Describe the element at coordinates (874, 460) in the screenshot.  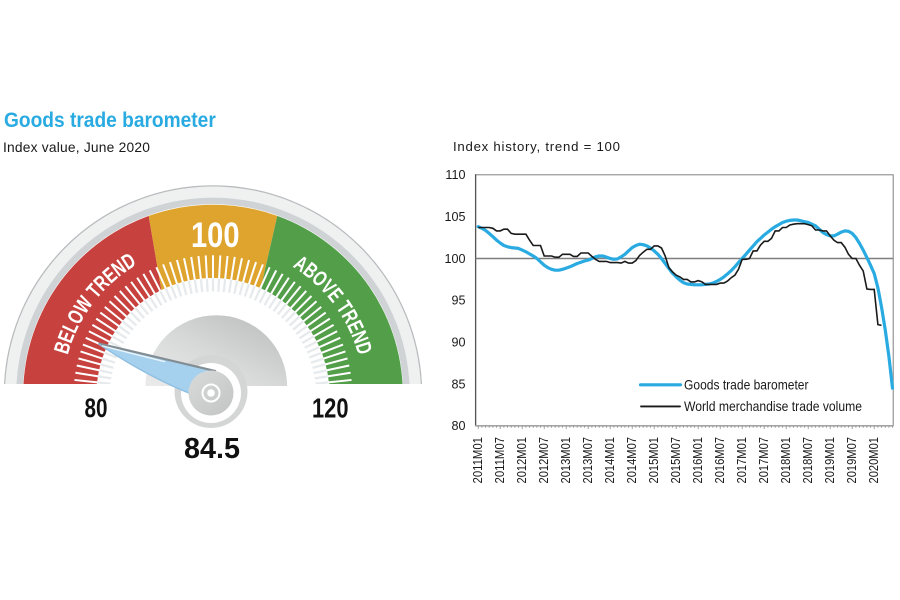
I see `svg-text: 2020M01` at that location.